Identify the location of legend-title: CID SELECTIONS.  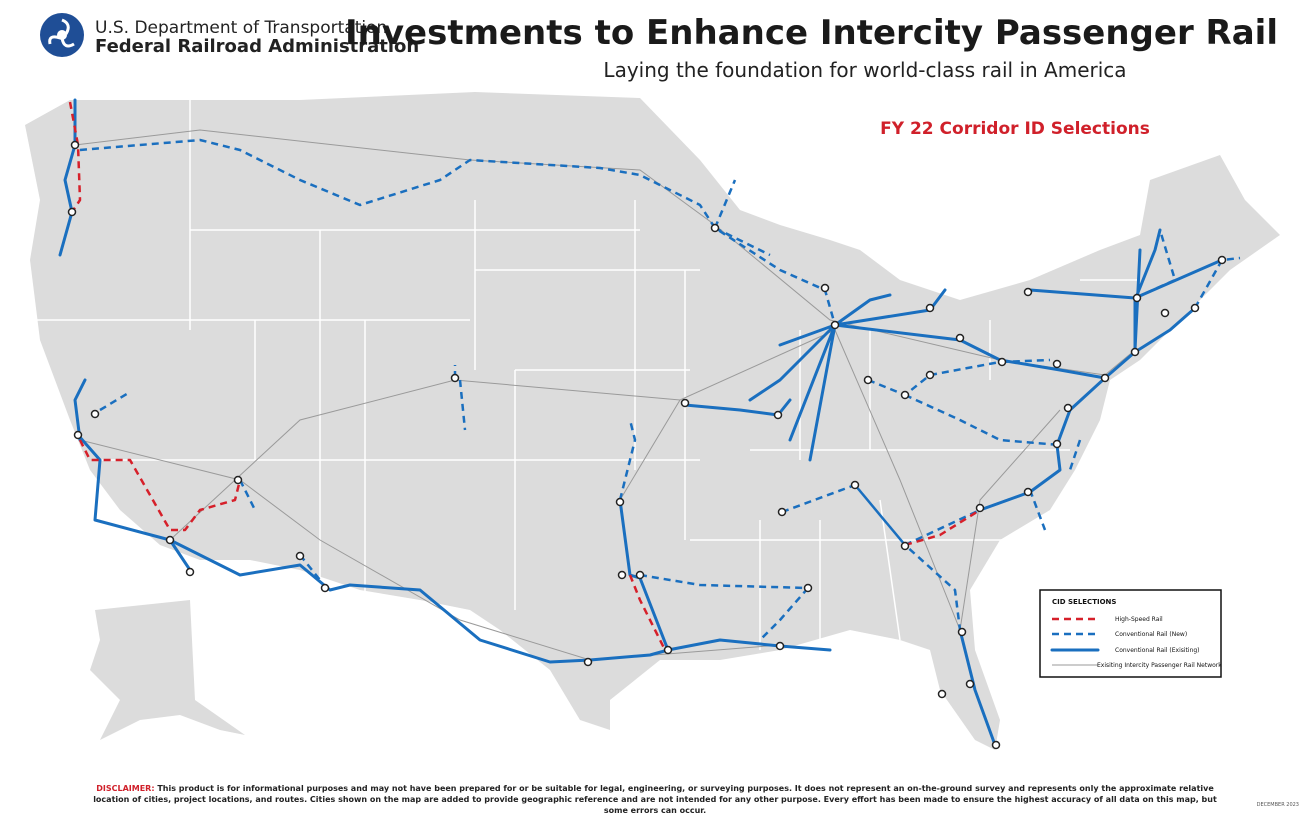
(1084, 602).